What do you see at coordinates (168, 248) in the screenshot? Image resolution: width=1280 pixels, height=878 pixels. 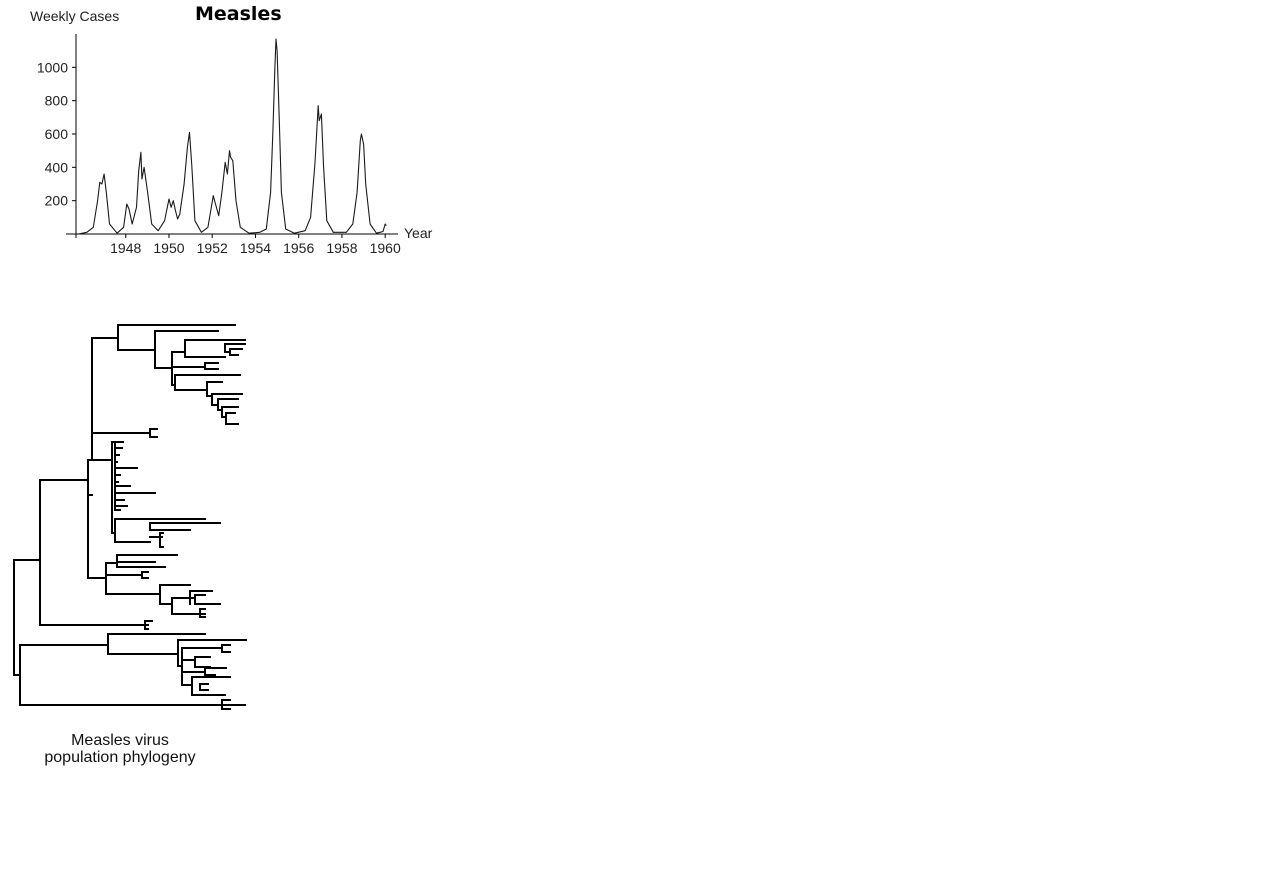 I see `x-tick-label: 1950` at bounding box center [168, 248].